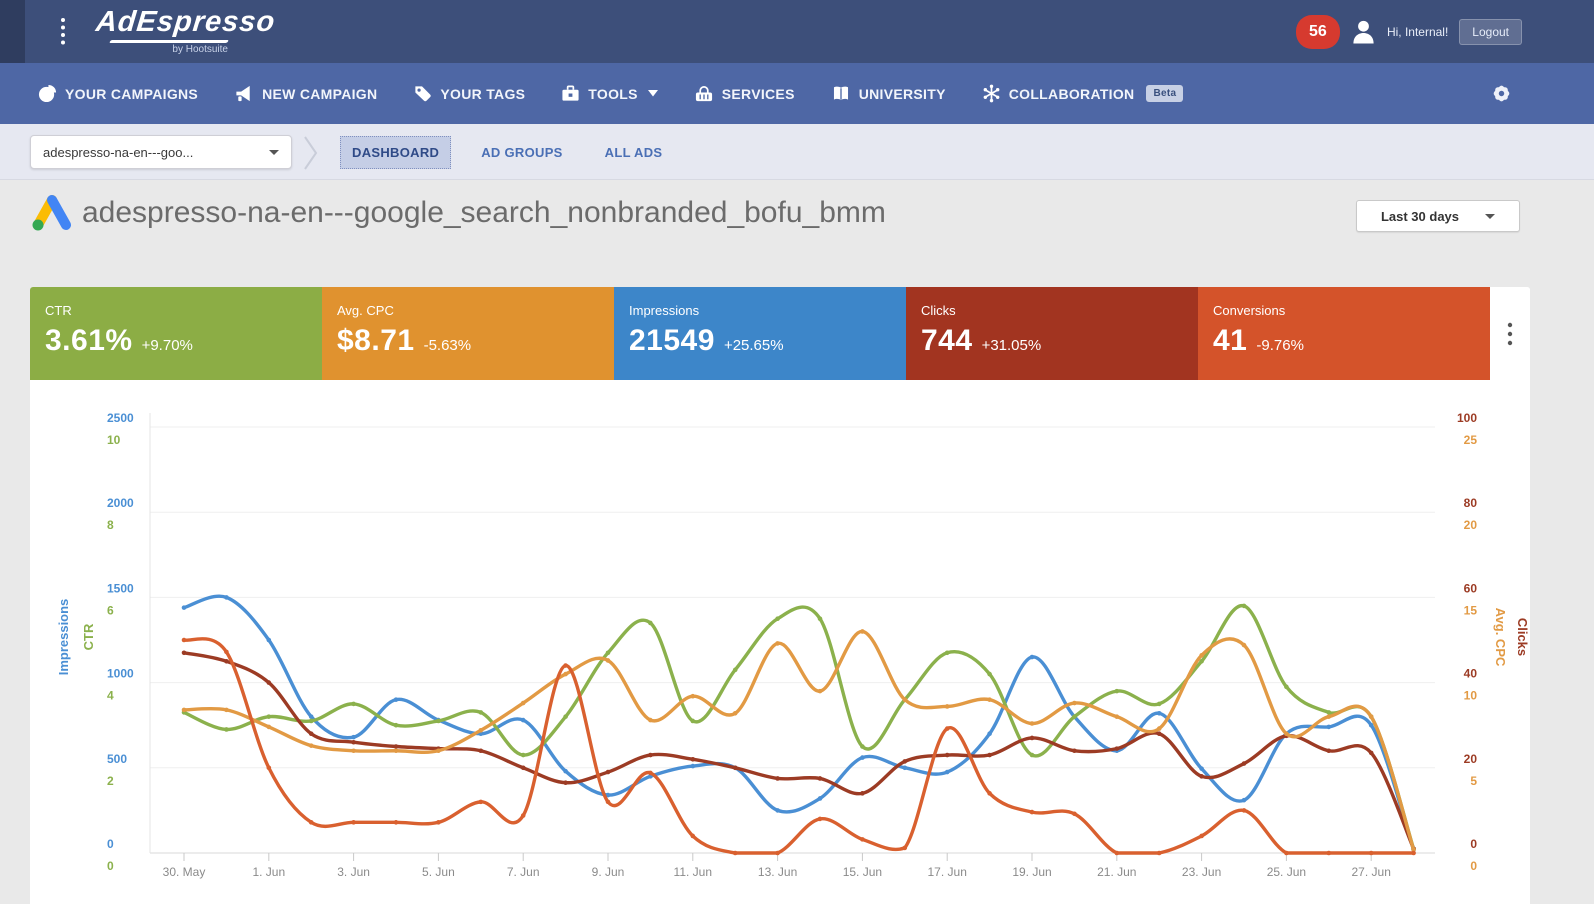  What do you see at coordinates (693, 872) in the screenshot?
I see `axis-label: 11. Jun` at bounding box center [693, 872].